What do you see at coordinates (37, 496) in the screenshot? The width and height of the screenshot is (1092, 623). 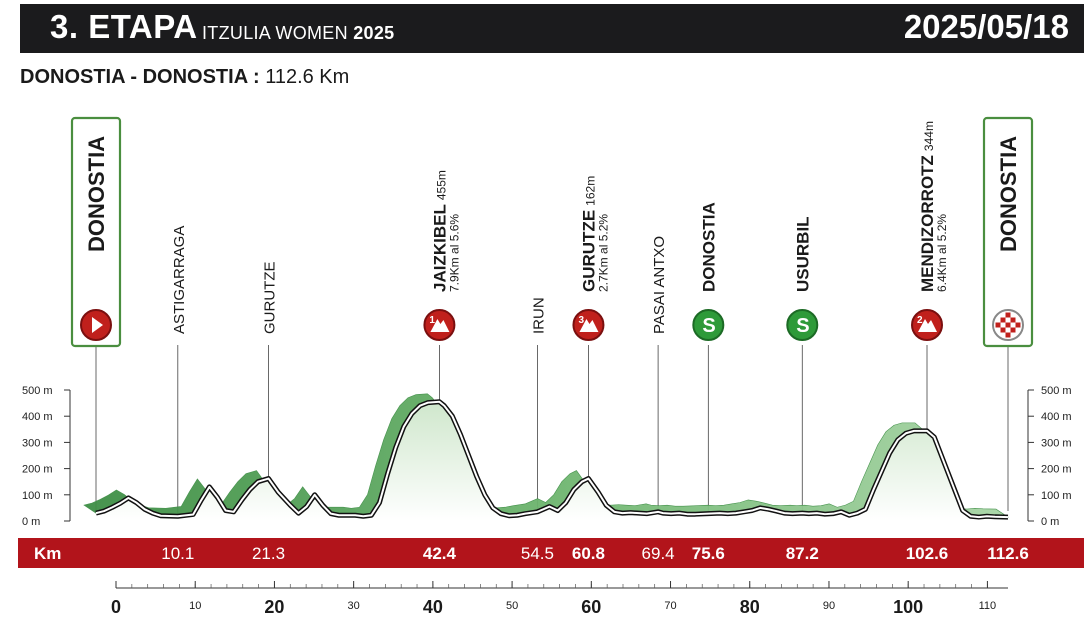 I see `y-tick-label-left: 100 m` at bounding box center [37, 496].